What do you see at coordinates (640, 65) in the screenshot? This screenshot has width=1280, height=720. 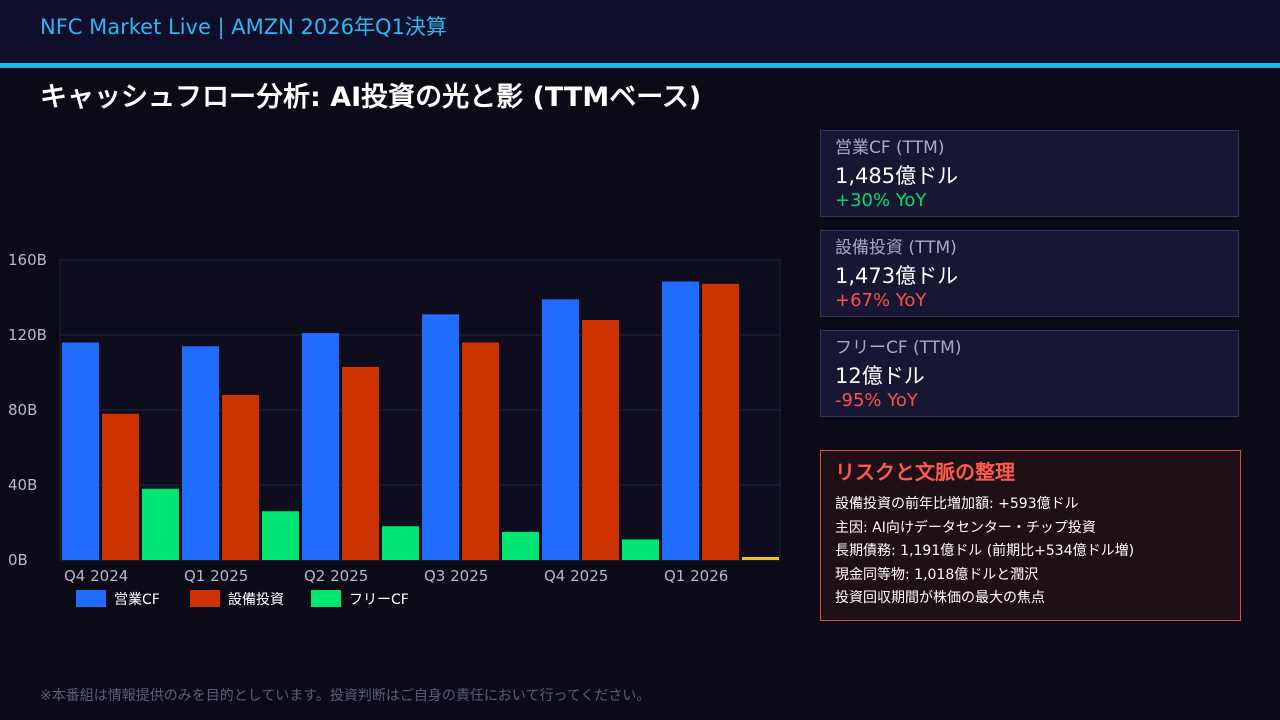 I see `accent-line` at bounding box center [640, 65].